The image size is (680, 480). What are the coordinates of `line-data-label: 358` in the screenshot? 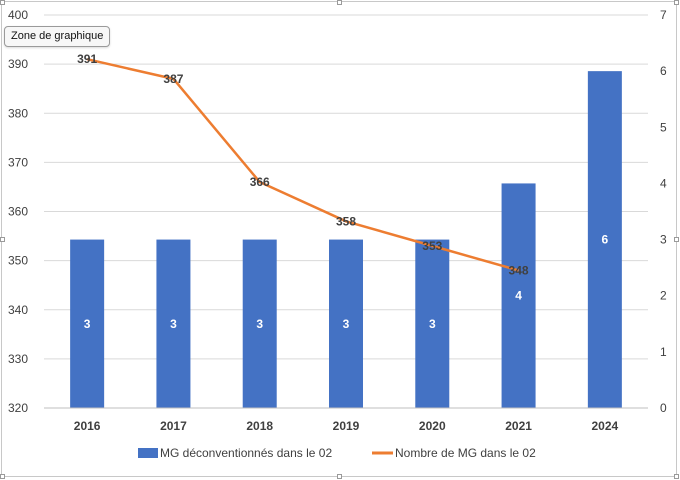 It's located at (346, 221).